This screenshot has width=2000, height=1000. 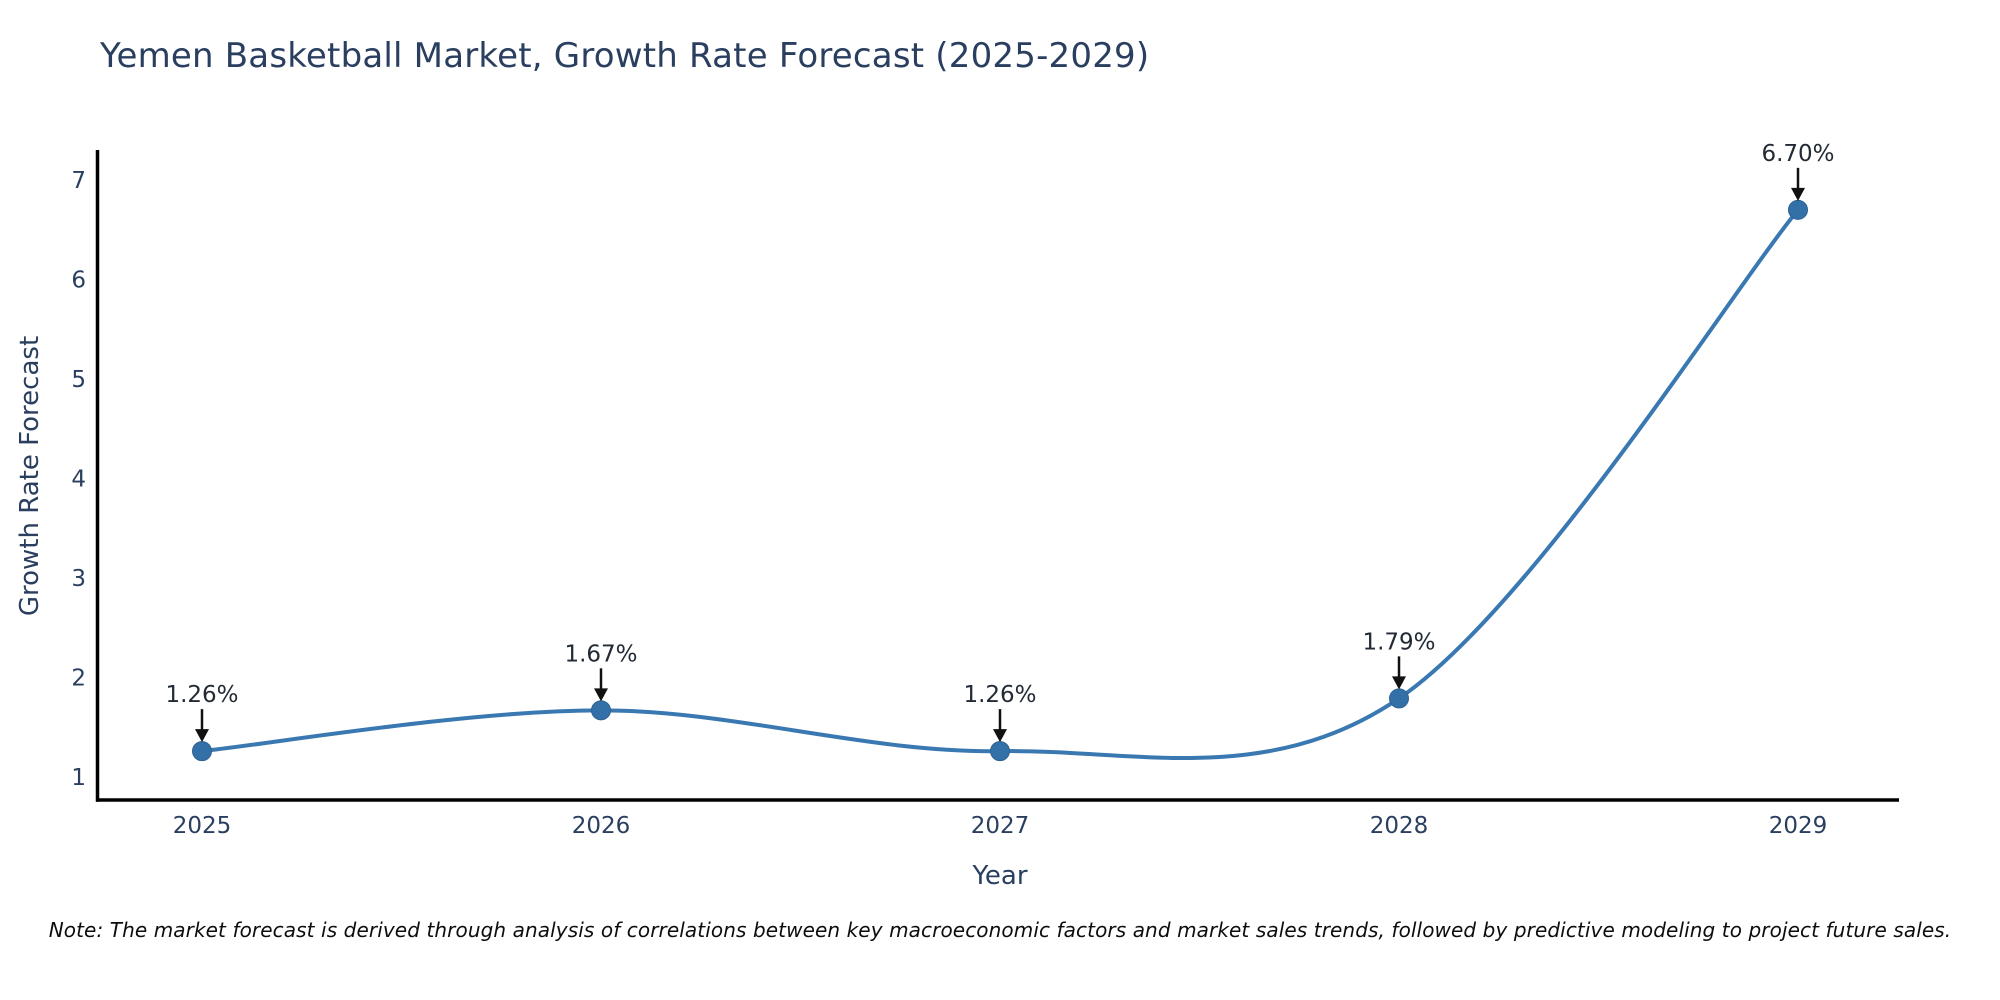 What do you see at coordinates (1798, 826) in the screenshot?
I see `x-tick-label: 2029` at bounding box center [1798, 826].